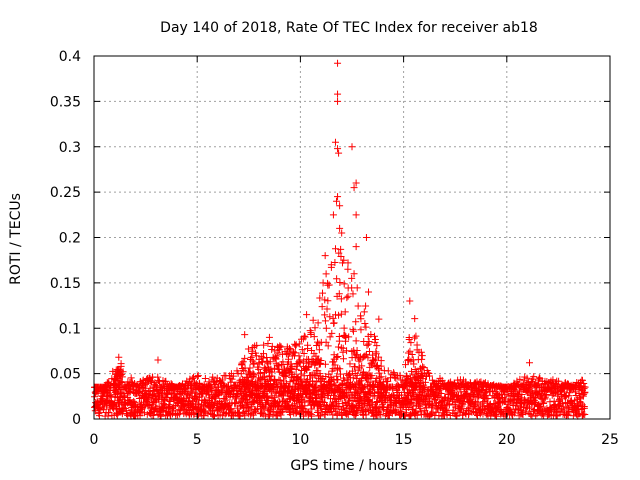  What do you see at coordinates (197, 440) in the screenshot?
I see `x-tick-label: 5` at bounding box center [197, 440].